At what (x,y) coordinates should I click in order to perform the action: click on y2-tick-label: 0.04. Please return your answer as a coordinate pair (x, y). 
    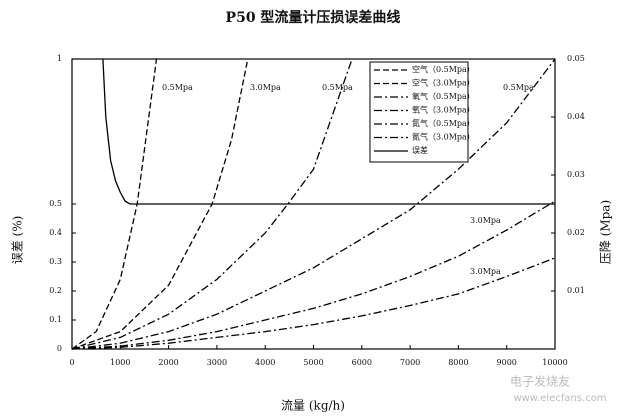
    Looking at the image, I should click on (576, 116).